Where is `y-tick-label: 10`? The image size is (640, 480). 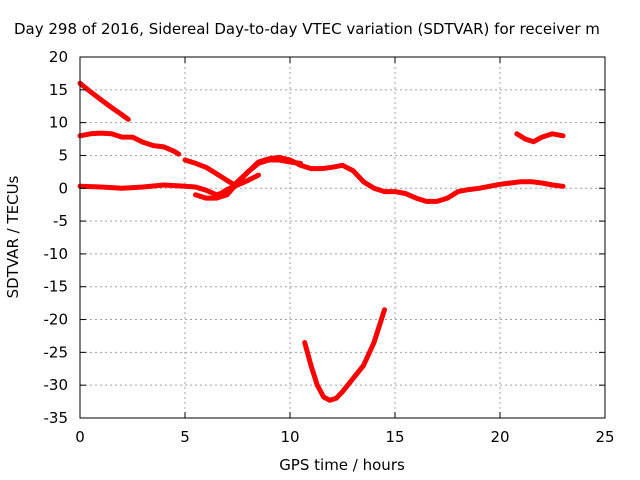
y-tick-label: 10 is located at coordinates (58, 123).